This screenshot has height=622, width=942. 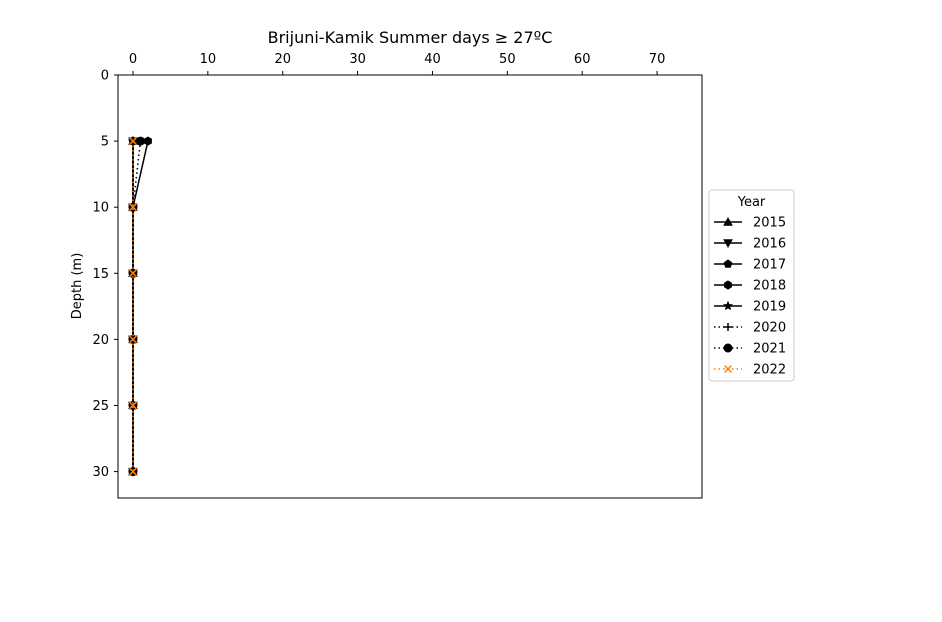 I want to click on data-point-2018, so click(x=147, y=141).